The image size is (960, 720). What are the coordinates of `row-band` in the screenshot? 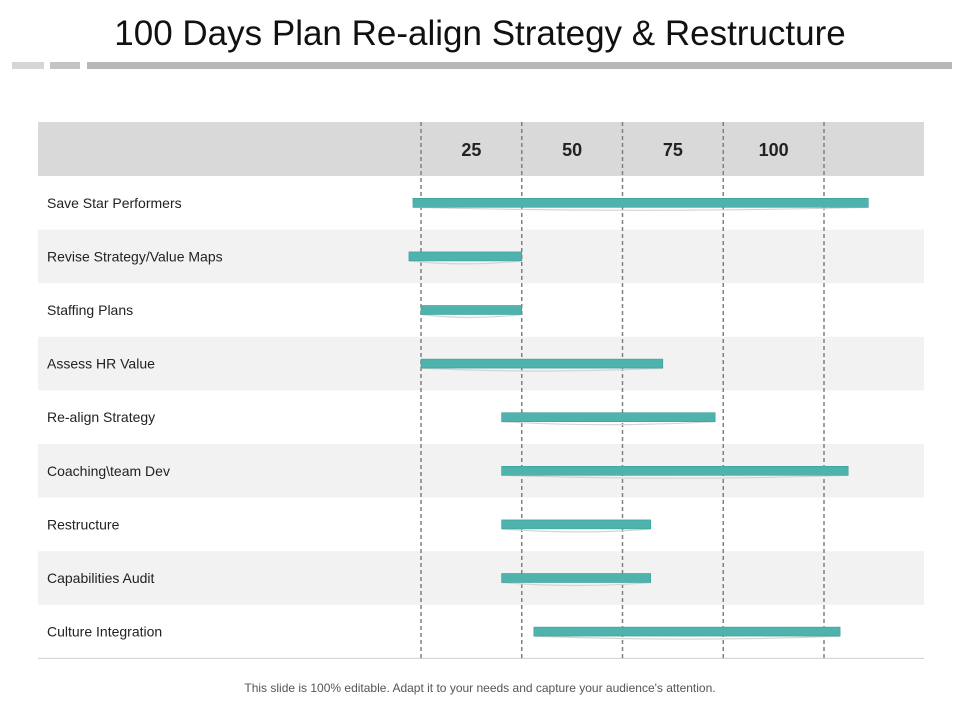 It's located at (481, 578).